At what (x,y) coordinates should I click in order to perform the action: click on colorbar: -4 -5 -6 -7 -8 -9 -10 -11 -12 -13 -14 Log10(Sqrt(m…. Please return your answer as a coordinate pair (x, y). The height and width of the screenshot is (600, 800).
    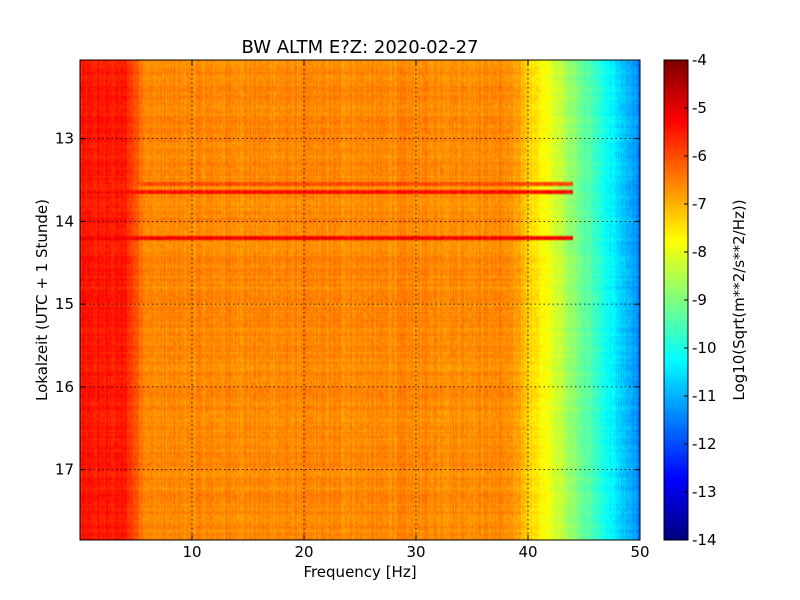
    Looking at the image, I should click on (705, 300).